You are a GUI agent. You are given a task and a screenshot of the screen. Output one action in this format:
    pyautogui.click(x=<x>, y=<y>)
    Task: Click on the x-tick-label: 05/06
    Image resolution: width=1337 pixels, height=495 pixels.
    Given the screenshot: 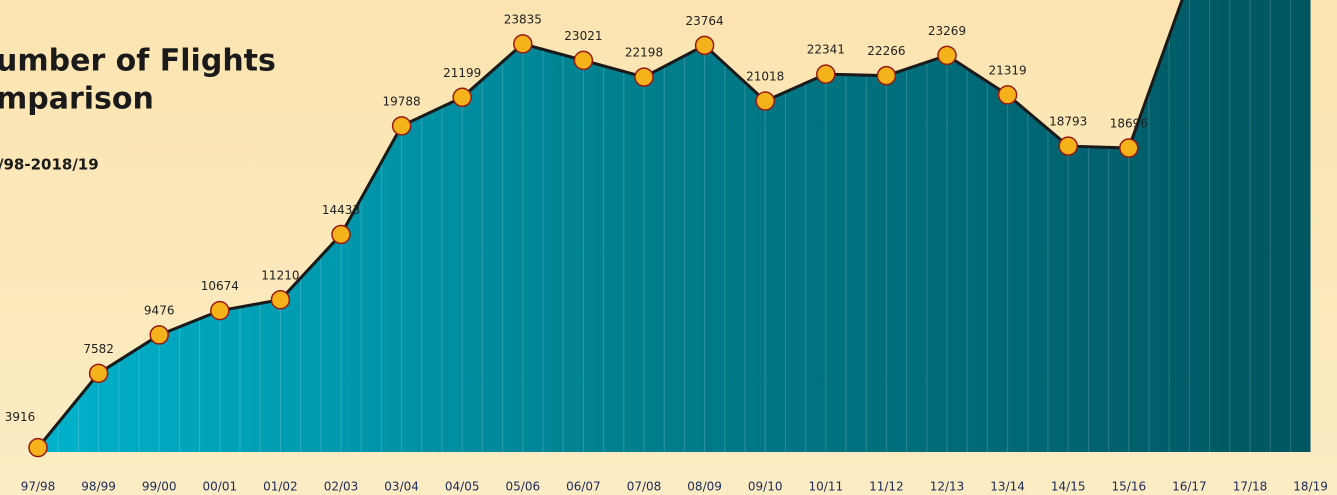 What is the action you would take?
    pyautogui.click(x=523, y=487)
    